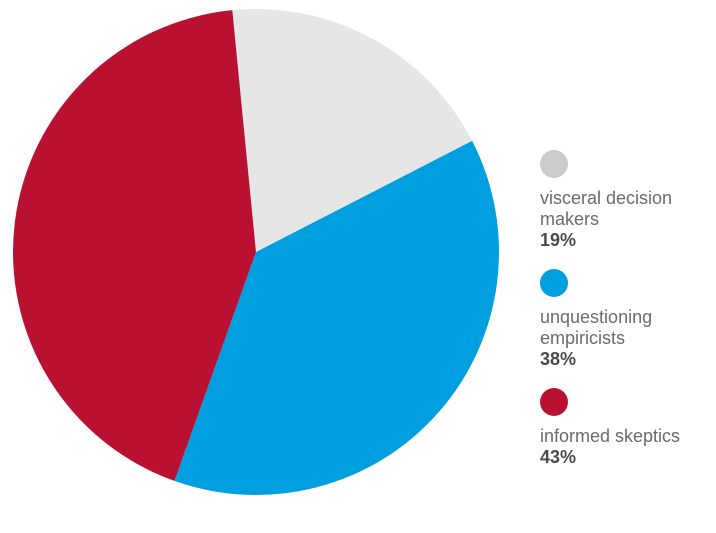 Image resolution: width=716 pixels, height=533 pixels. I want to click on legend-value-unquestioning-empiricists: 38%, so click(558, 359).